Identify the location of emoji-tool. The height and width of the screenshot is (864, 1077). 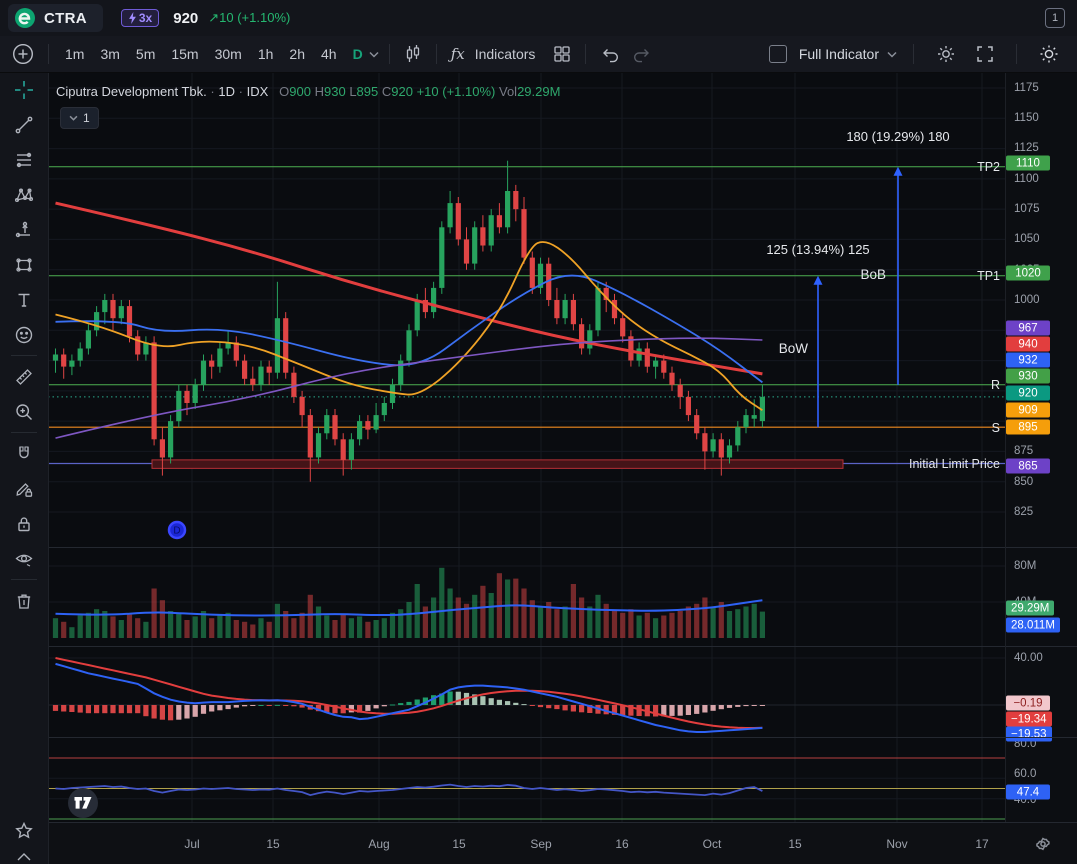
(24, 334).